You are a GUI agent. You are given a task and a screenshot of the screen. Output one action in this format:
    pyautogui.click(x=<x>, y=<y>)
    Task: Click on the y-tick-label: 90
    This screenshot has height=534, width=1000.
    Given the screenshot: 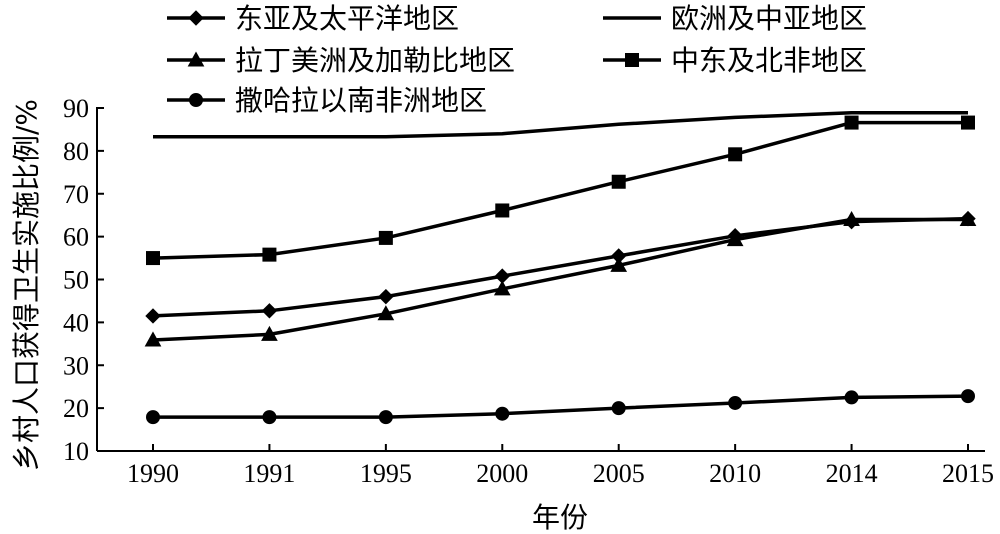 What is the action you would take?
    pyautogui.click(x=76, y=108)
    